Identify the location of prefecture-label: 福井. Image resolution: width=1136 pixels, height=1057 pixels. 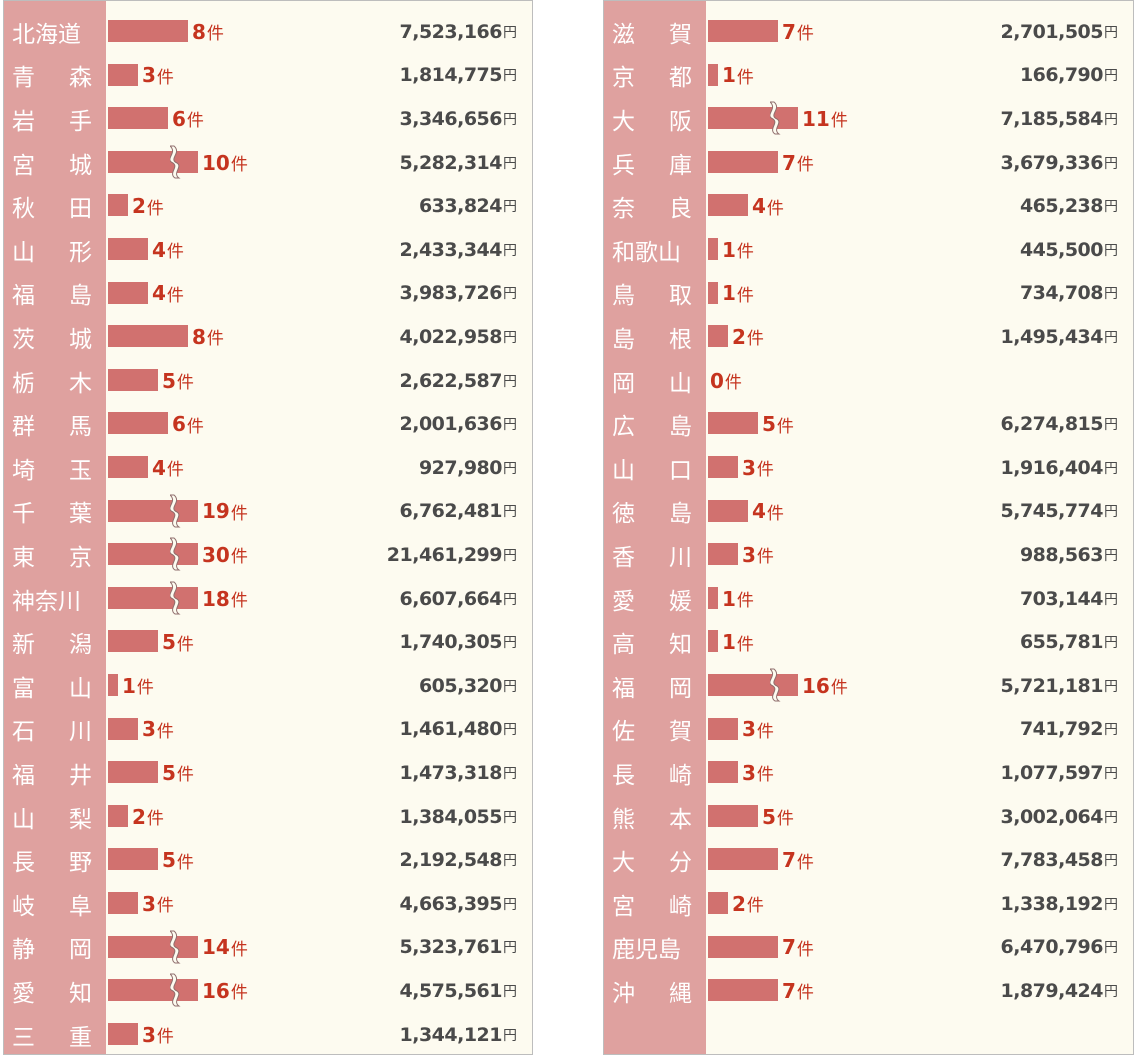
(52, 773).